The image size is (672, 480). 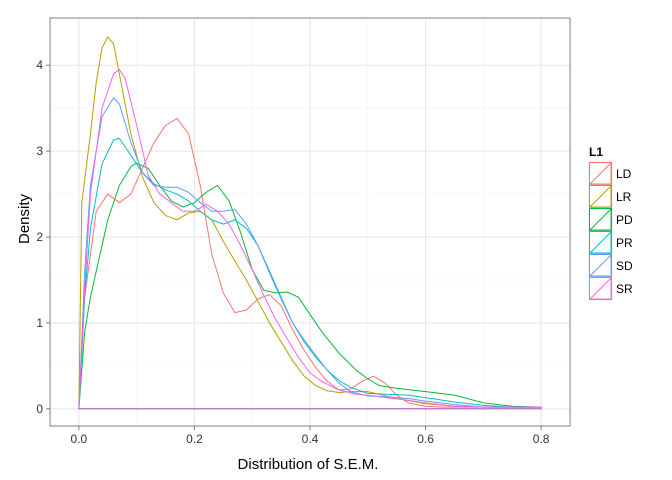 I want to click on legend-item-pd: PD, so click(x=610, y=219).